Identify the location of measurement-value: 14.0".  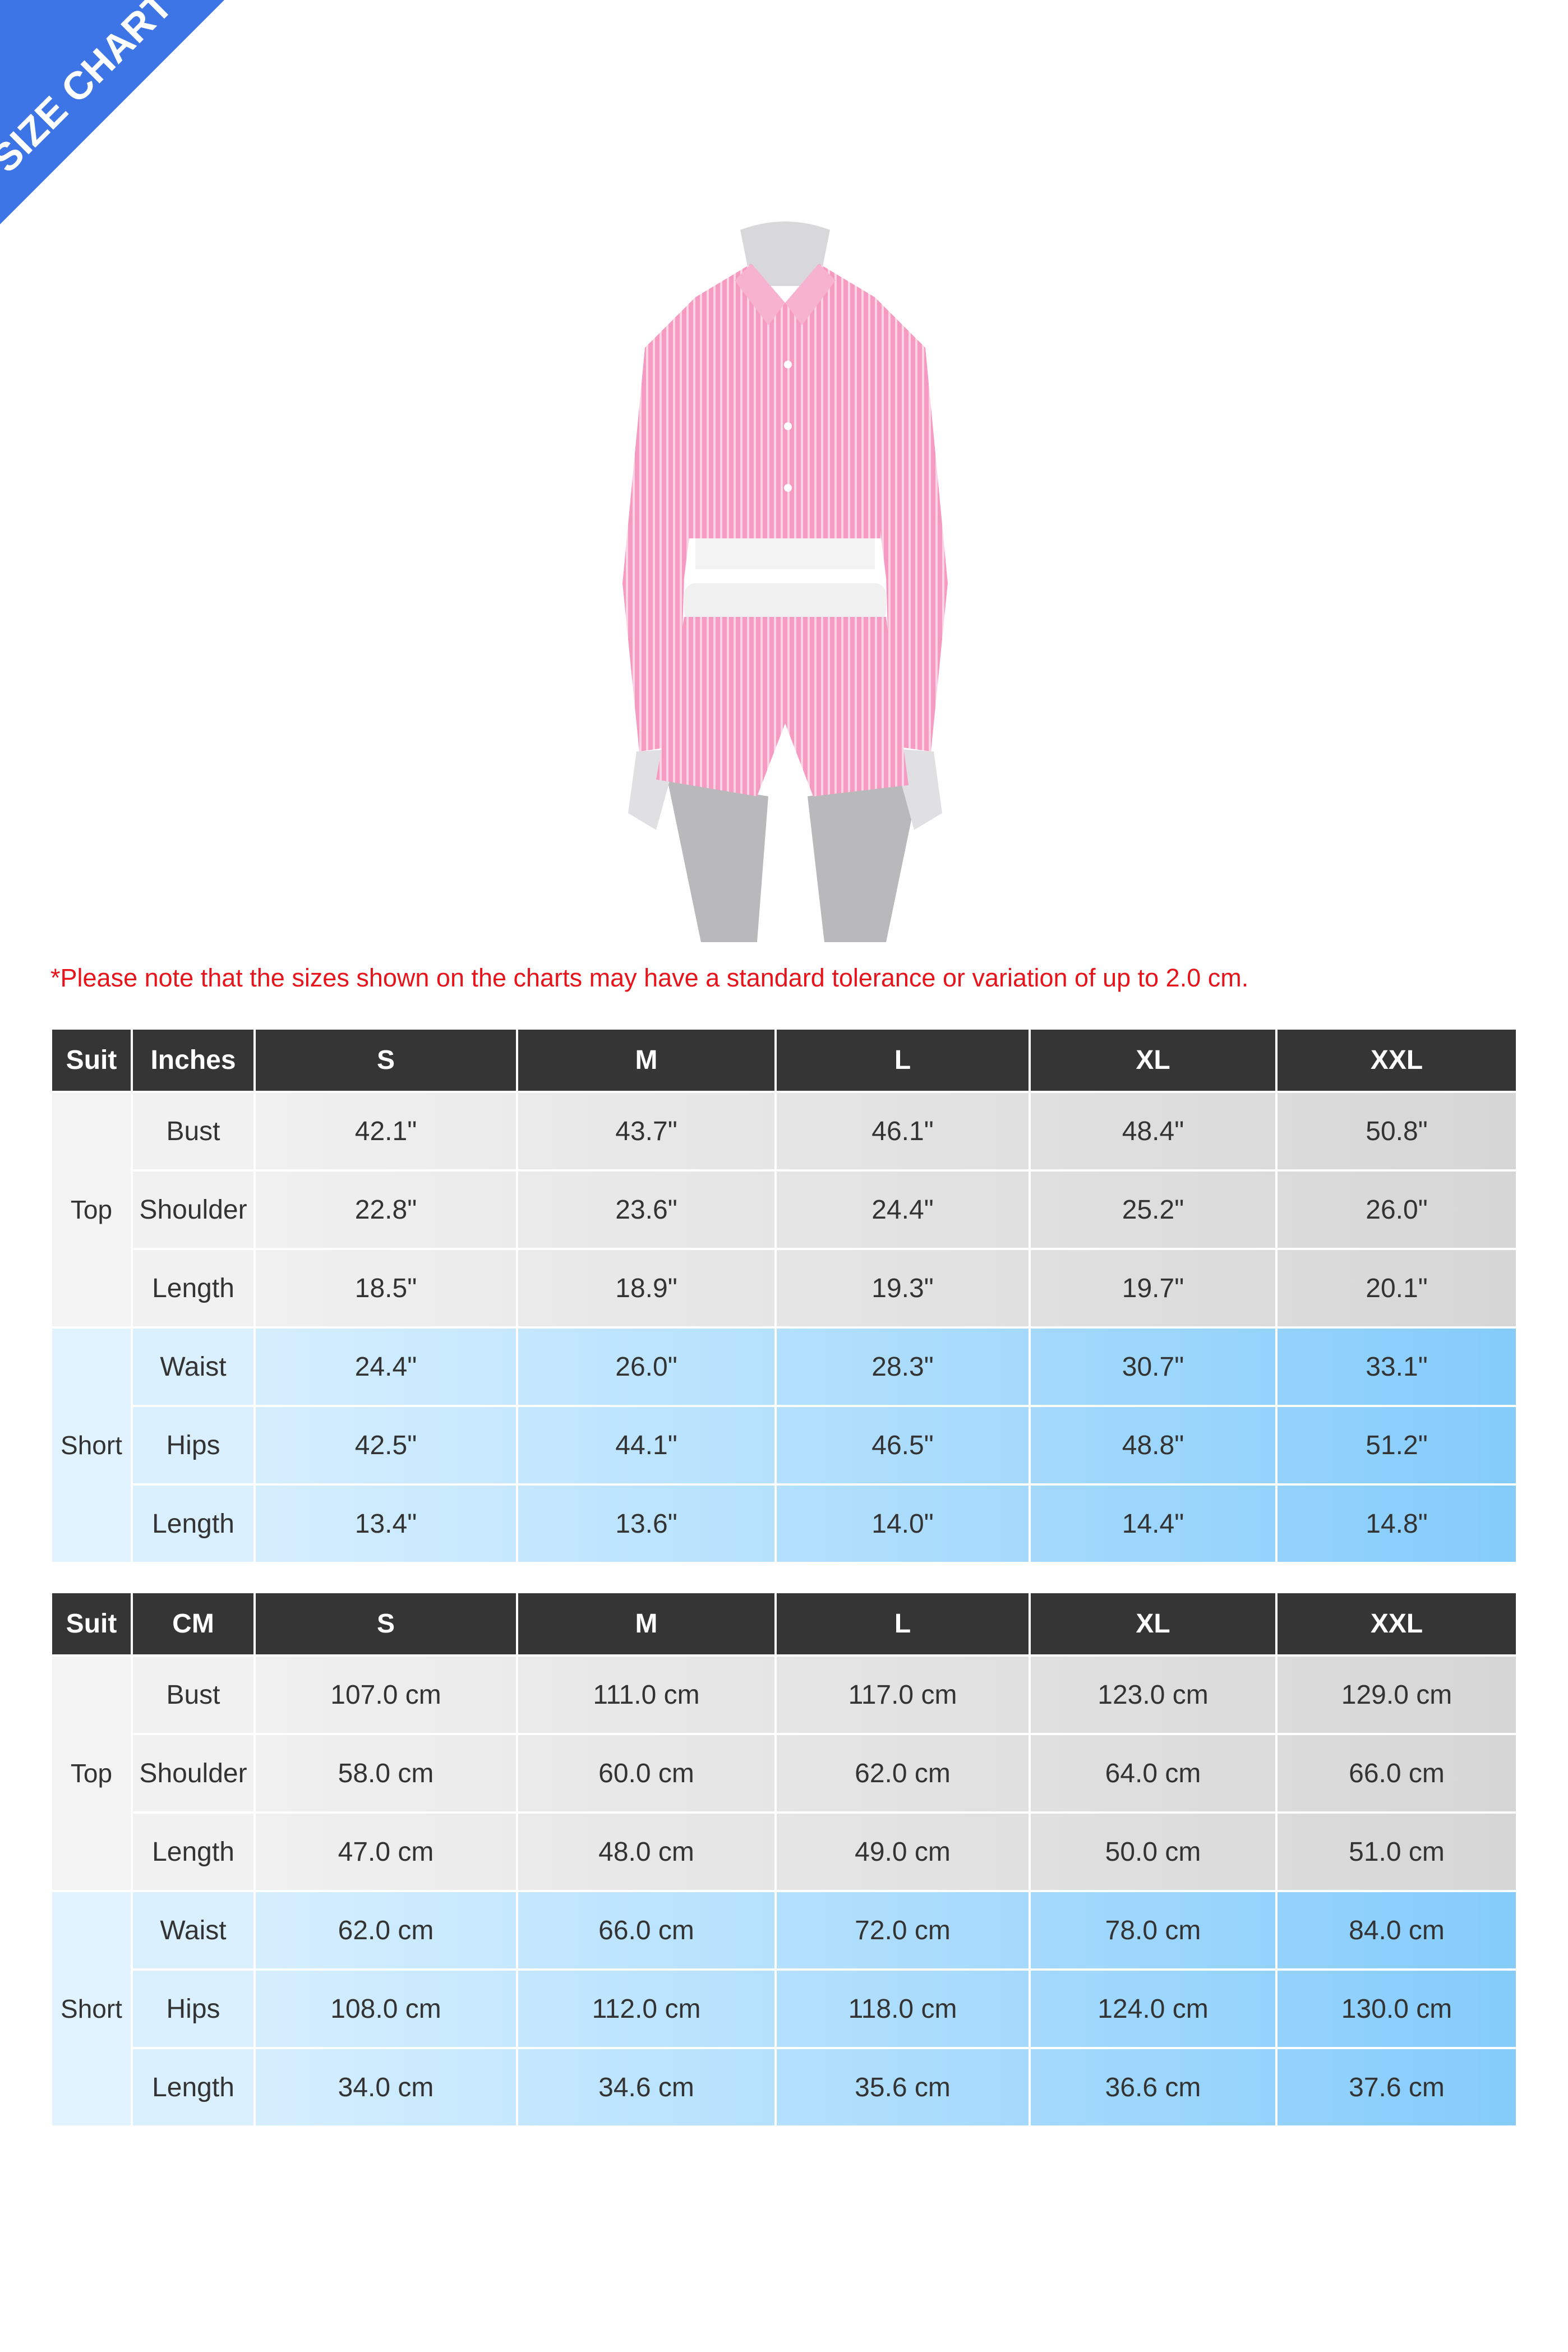
(903, 1524).